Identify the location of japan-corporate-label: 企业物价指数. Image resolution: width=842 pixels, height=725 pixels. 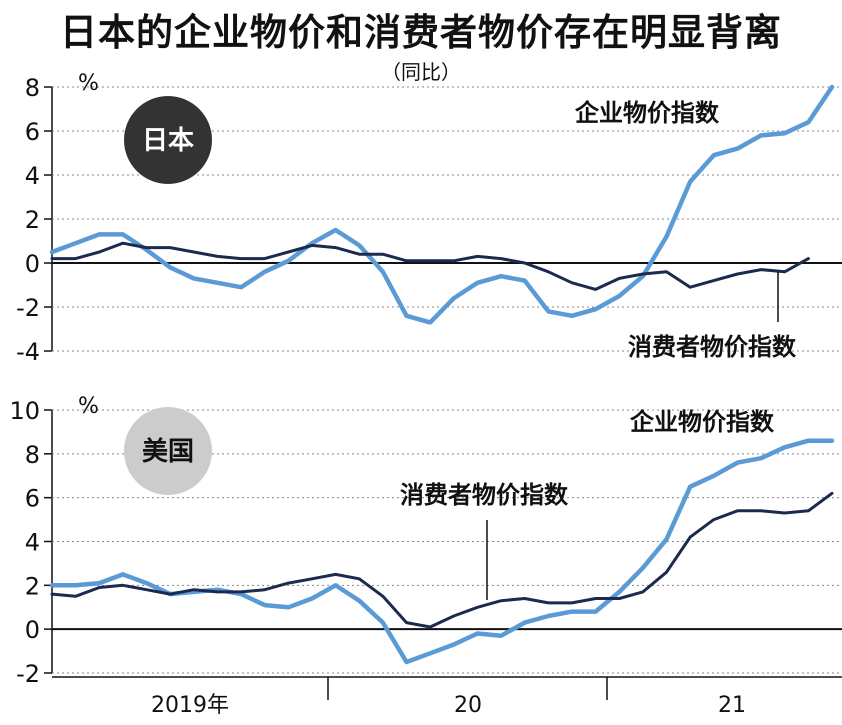
(647, 113).